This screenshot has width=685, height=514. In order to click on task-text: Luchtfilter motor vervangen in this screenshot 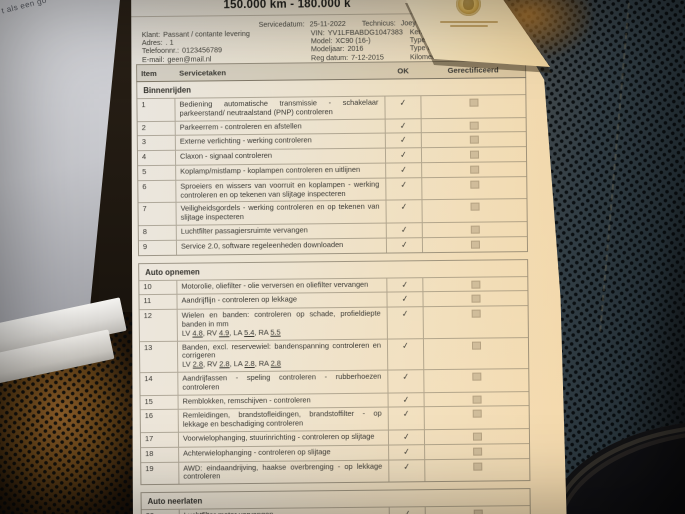, I will do `click(229, 512)`.